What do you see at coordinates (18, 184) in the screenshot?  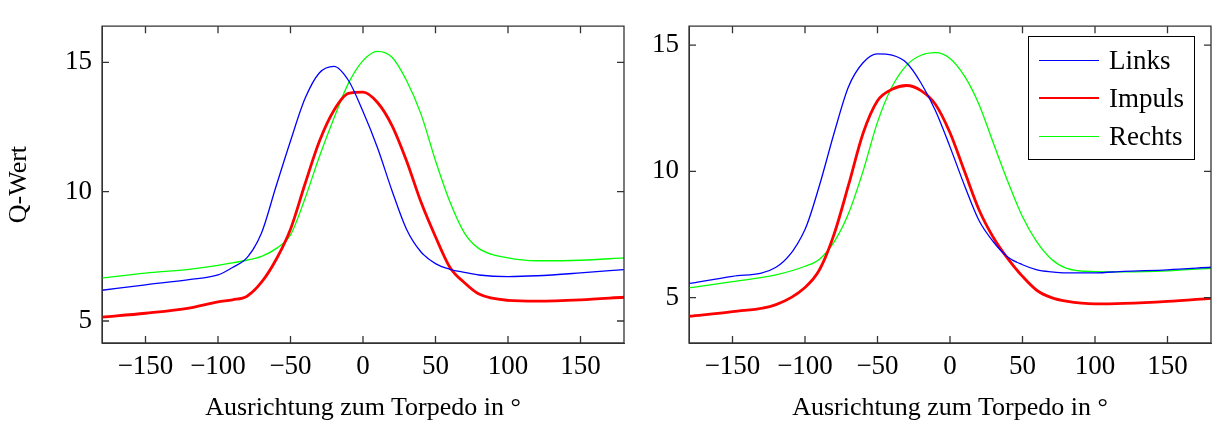 I see `y-axis-title: Q-Wert` at bounding box center [18, 184].